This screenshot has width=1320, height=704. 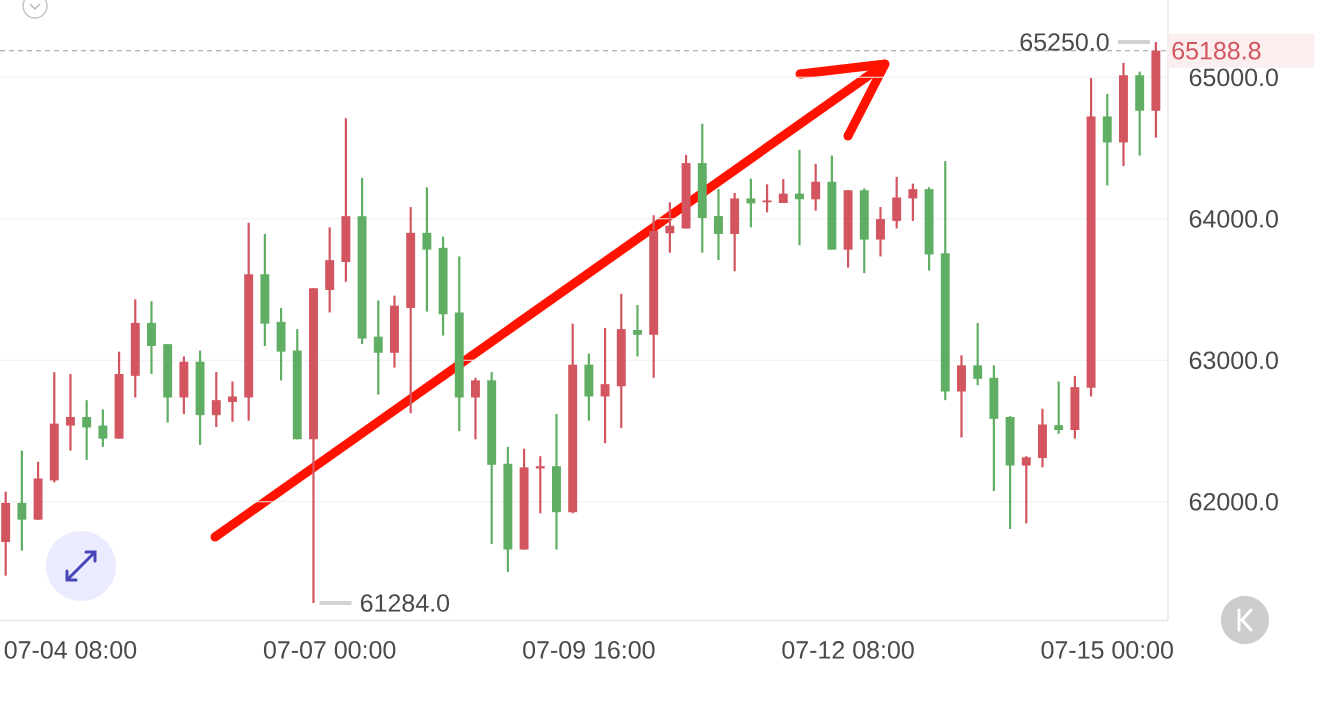 What do you see at coordinates (1233, 77) in the screenshot?
I see `y-tick-label: 65000.0` at bounding box center [1233, 77].